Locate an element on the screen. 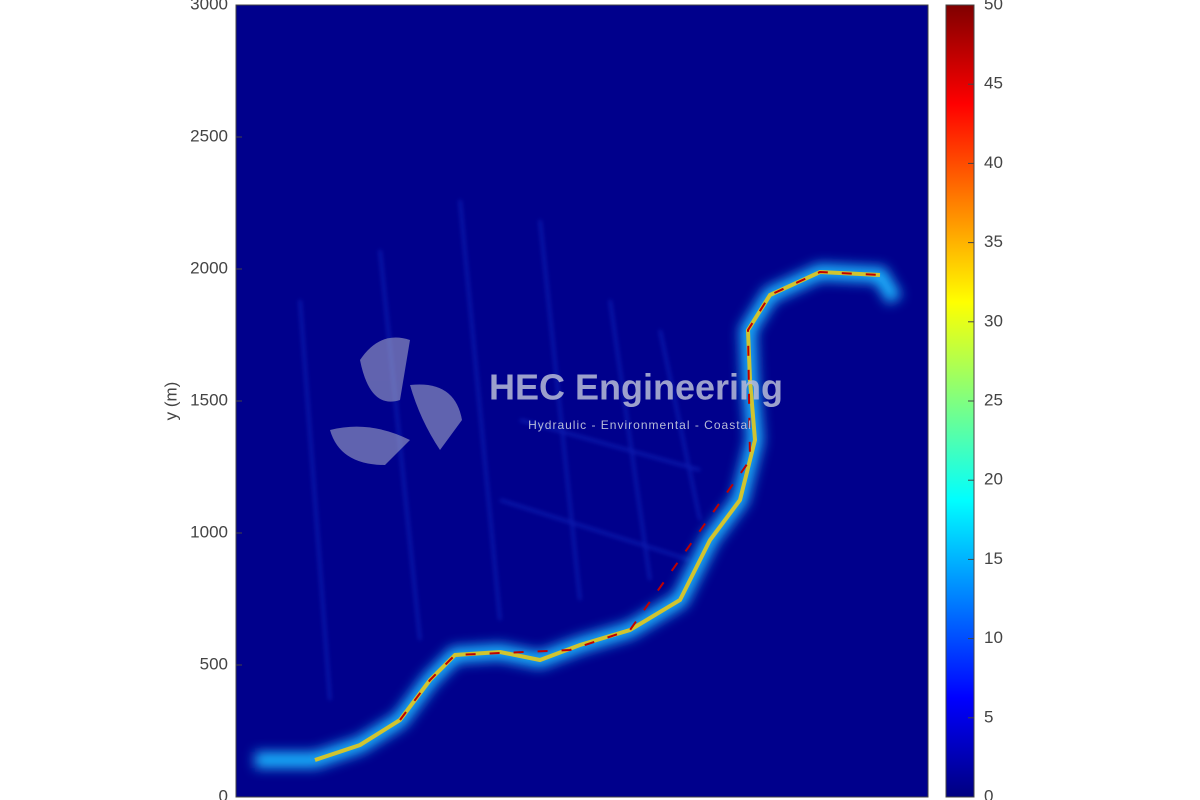 Image resolution: width=1200 pixels, height=800 pixels. colorbar-tick-label: 40 is located at coordinates (993, 162).